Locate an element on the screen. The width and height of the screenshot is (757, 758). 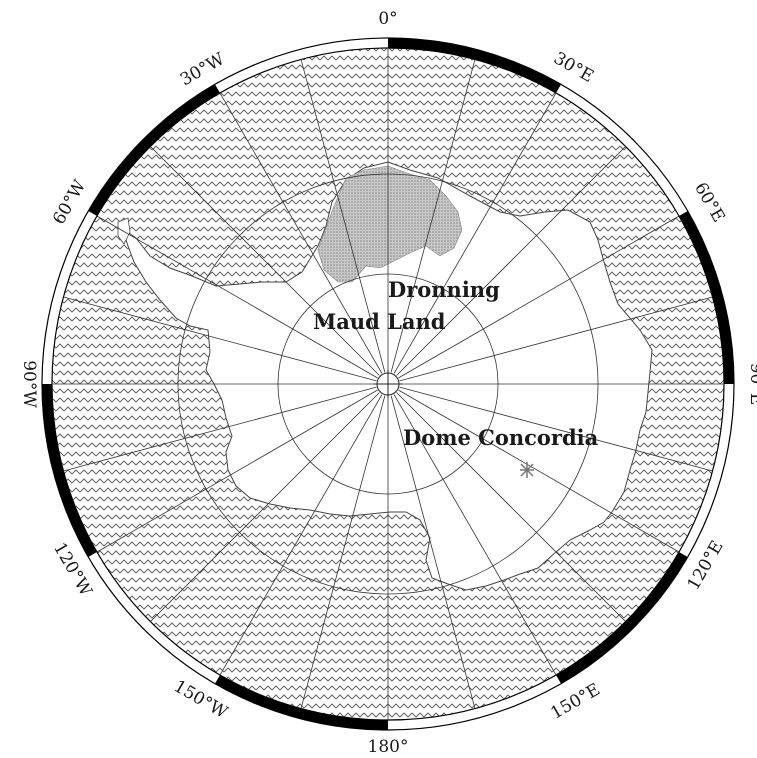
label-dronning: Dronning is located at coordinates (444, 289).